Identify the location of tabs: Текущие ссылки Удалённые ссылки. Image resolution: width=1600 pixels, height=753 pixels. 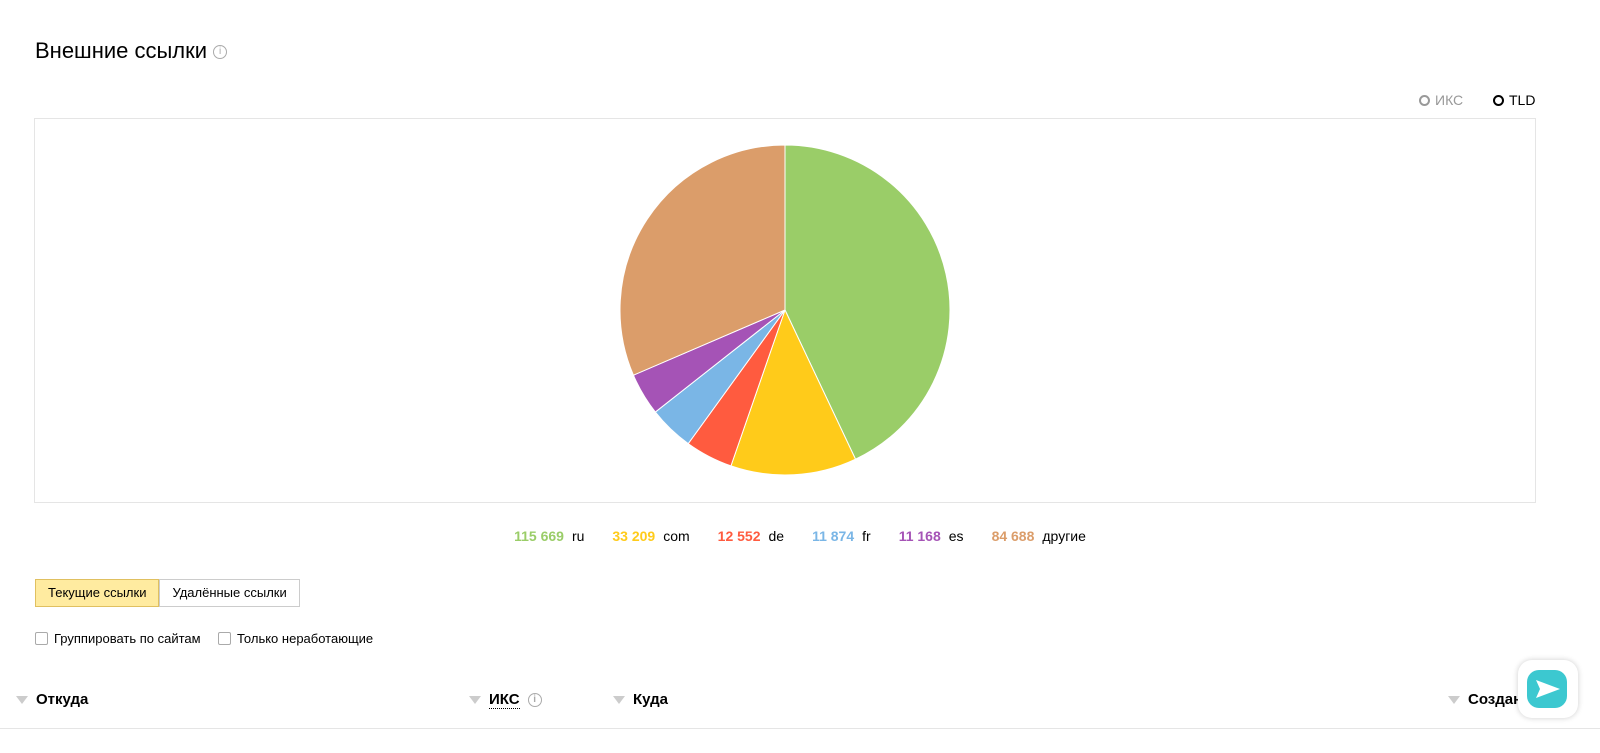
(167, 593).